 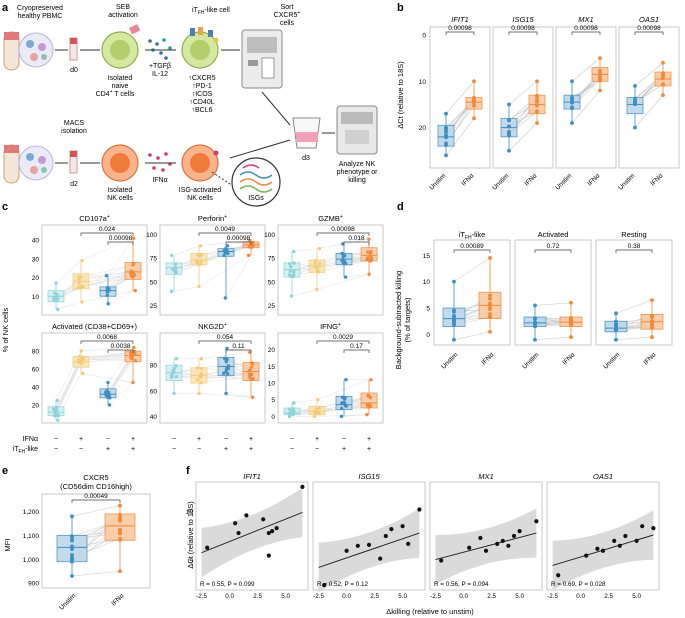 I want to click on nk-label-1: Isolated, so click(x=120, y=190).